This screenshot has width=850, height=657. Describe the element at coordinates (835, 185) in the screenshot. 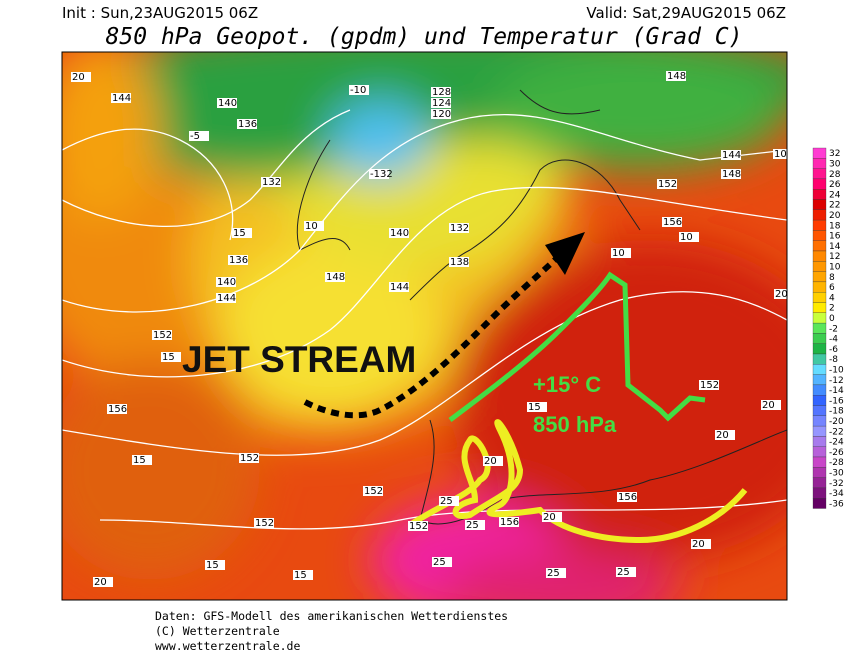

I see `color-scale-label: 26` at that location.